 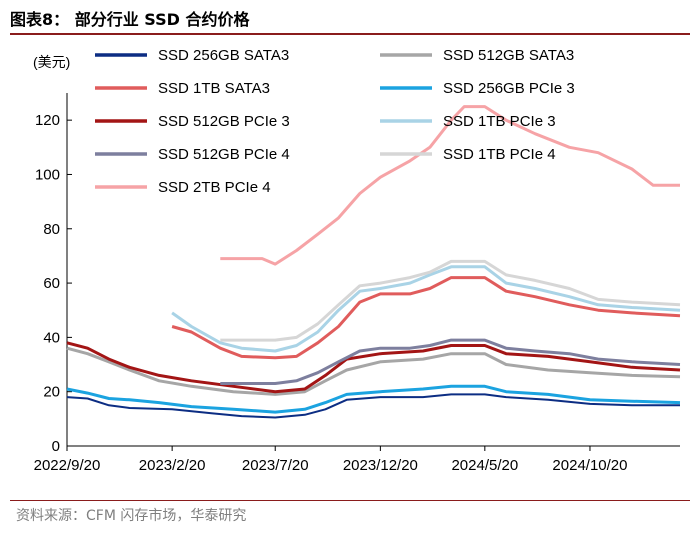 I want to click on x-tick-label: 2023/7/20, so click(x=275, y=465).